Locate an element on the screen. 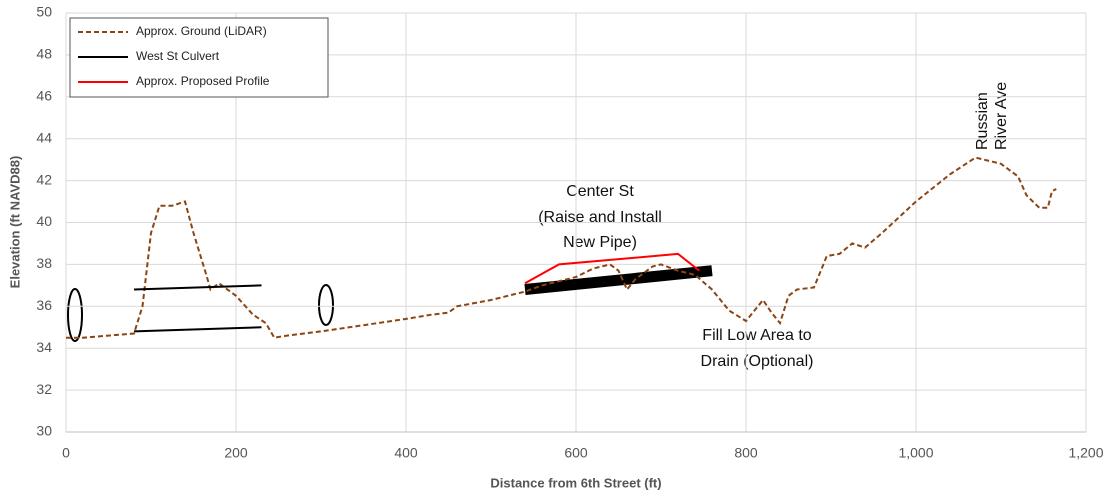 The height and width of the screenshot is (497, 1105). annotation: Russian is located at coordinates (982, 121).